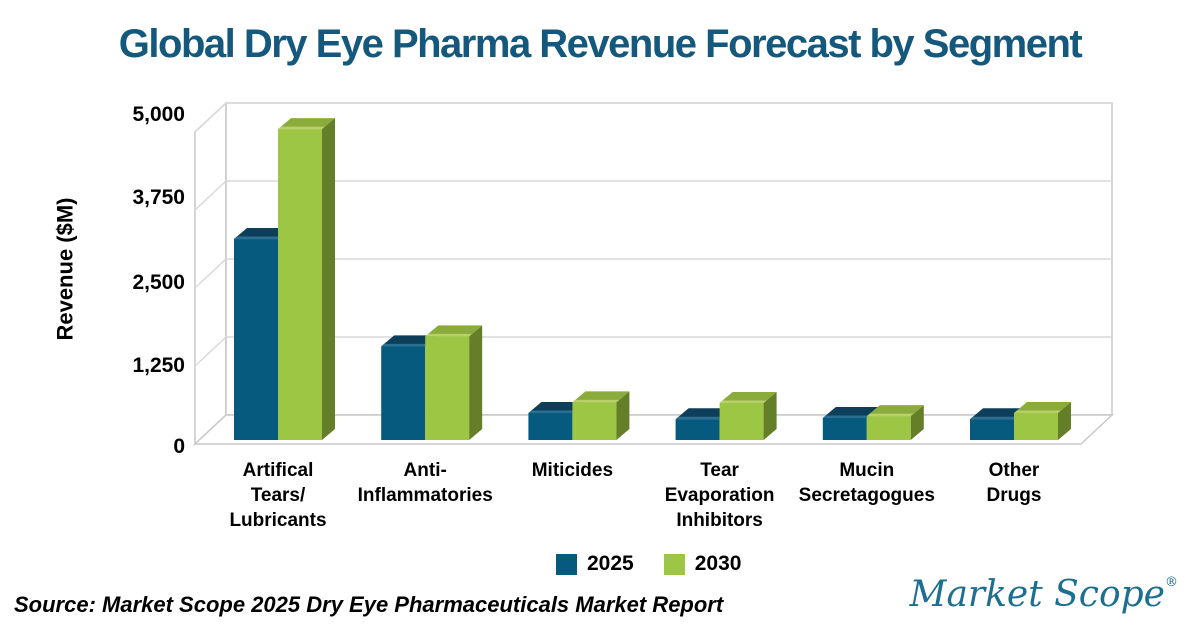 This screenshot has width=1200, height=627. Describe the element at coordinates (743, 401) in the screenshot. I see `bar-2030-4-top-edge` at that location.